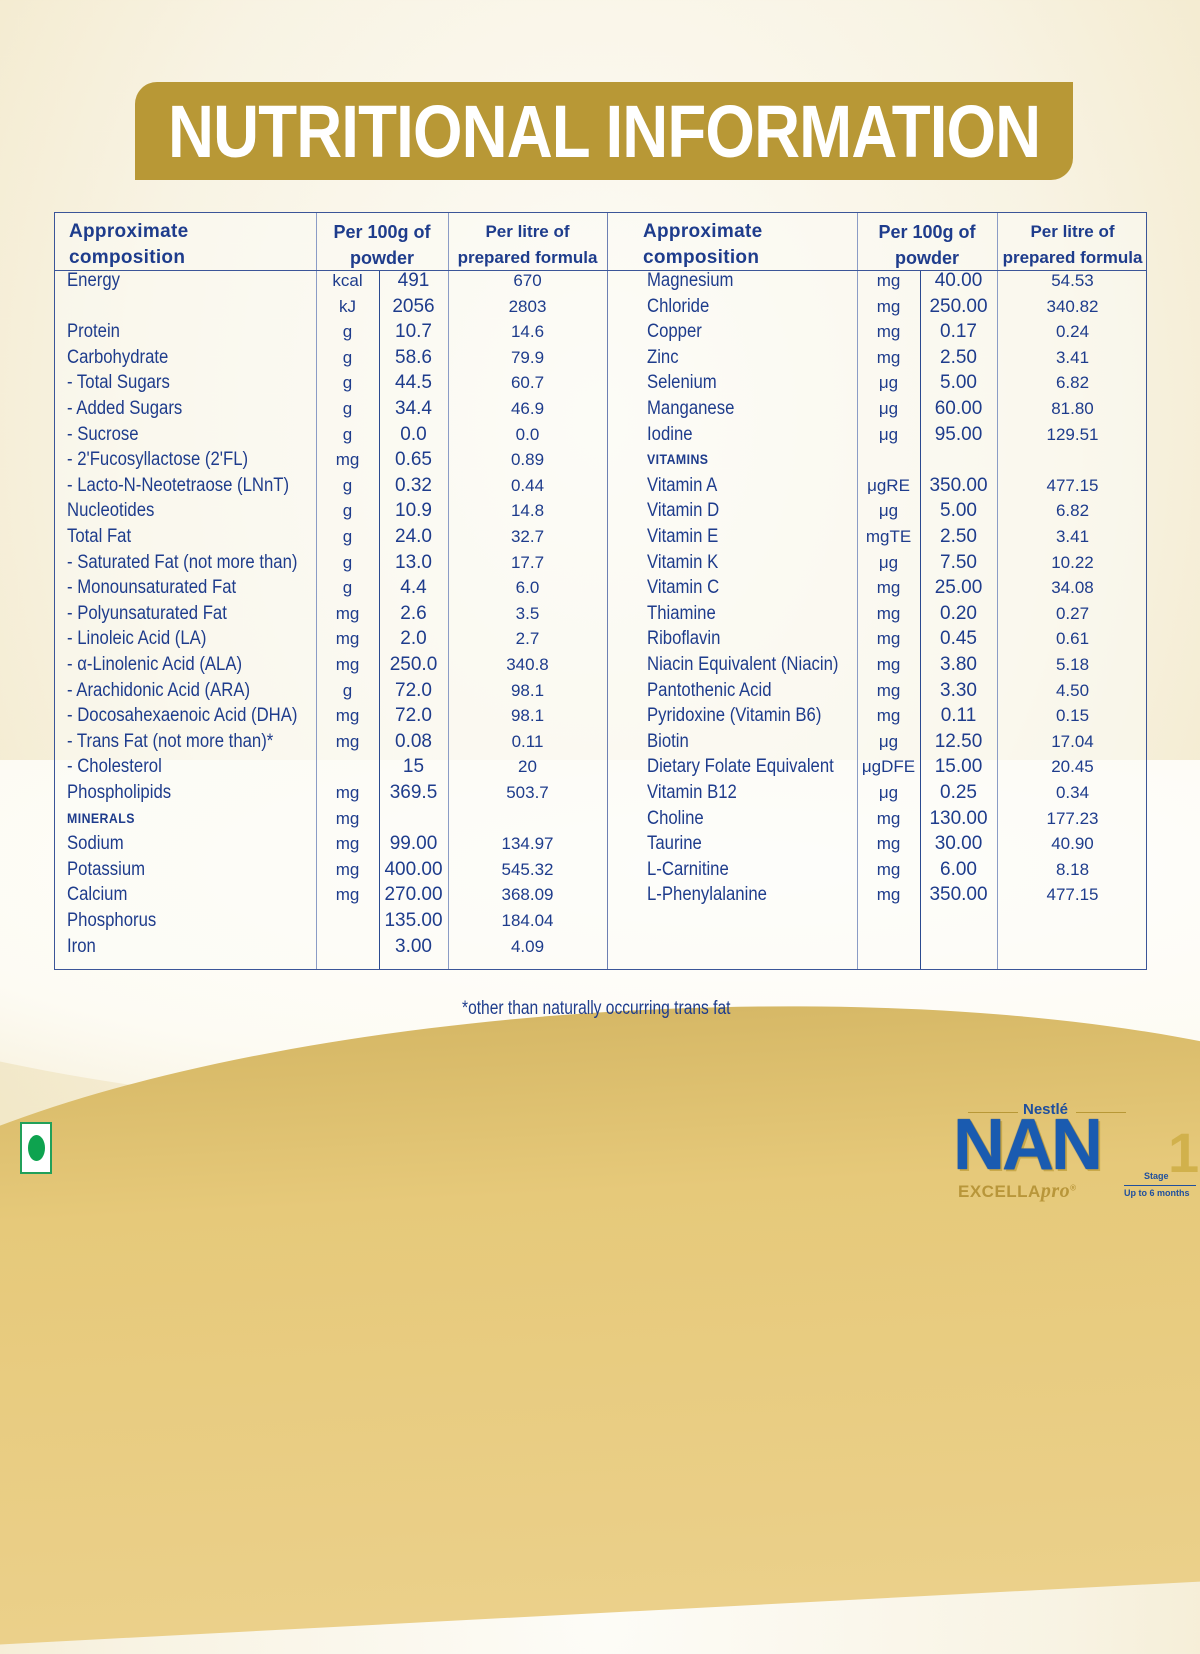  Describe the element at coordinates (527, 245) in the screenshot. I see `header-per-litre-left: Per litre of prepared formula` at that location.